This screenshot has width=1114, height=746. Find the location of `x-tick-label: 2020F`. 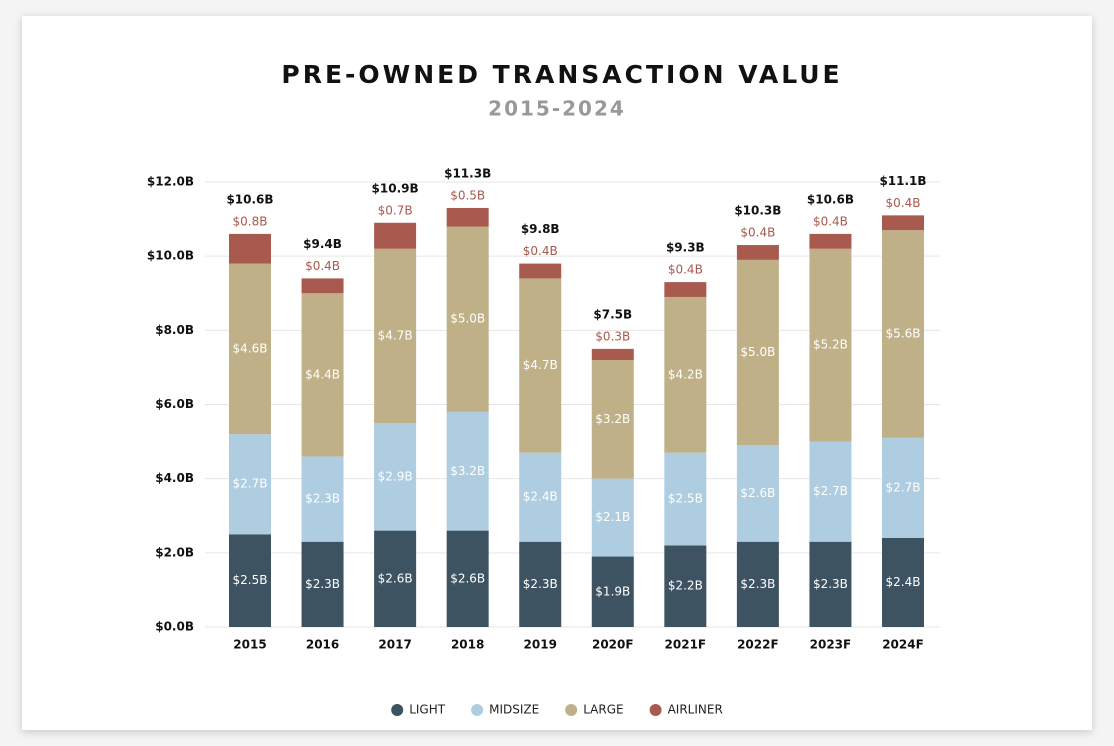

x-tick-label: 2020F is located at coordinates (613, 645).